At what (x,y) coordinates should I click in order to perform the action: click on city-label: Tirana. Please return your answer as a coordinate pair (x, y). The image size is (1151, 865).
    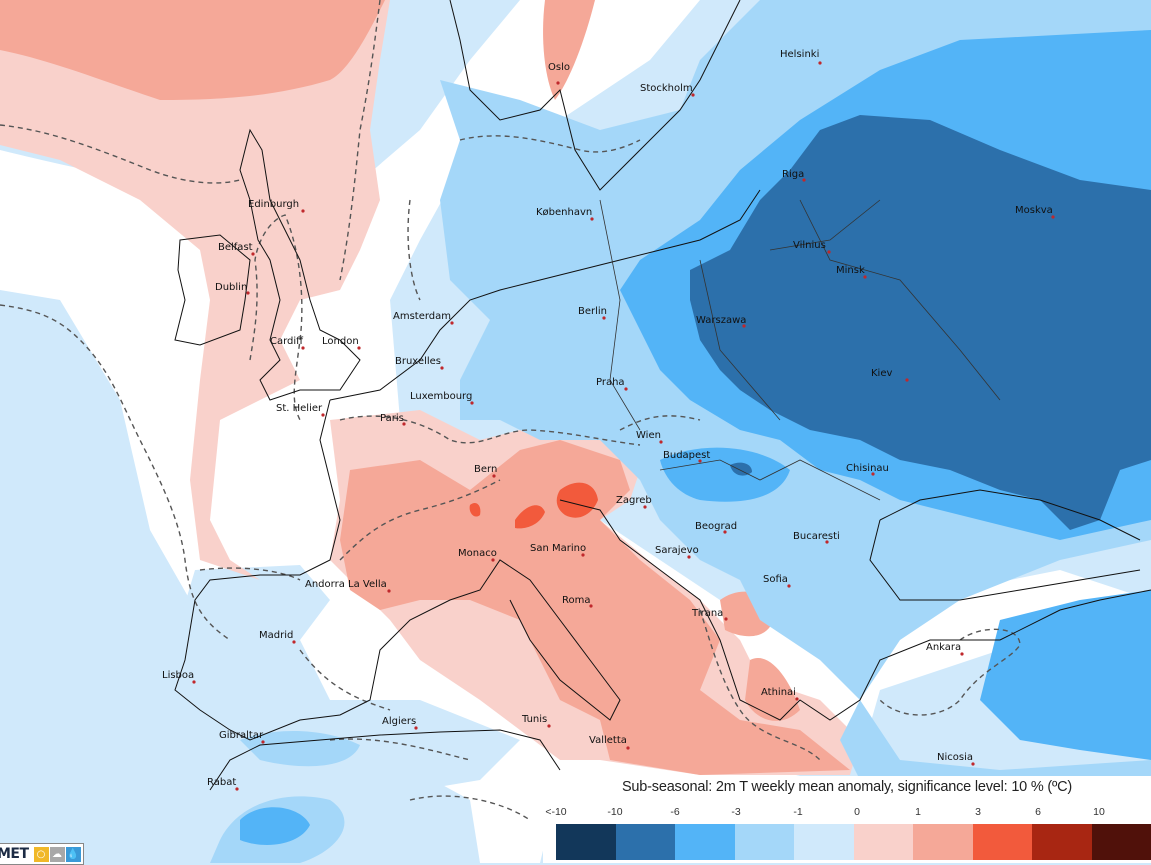
    Looking at the image, I should click on (707, 613).